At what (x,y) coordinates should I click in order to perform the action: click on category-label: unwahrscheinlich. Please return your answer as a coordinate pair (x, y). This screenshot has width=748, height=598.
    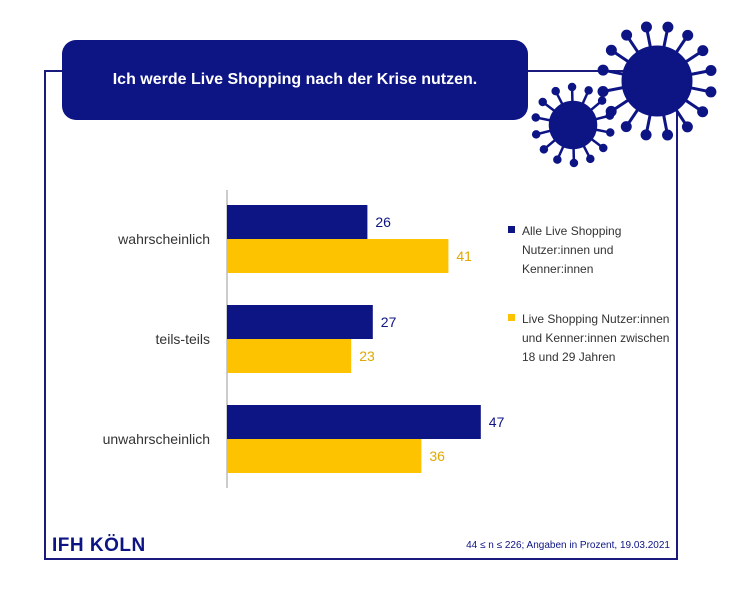
    Looking at the image, I should click on (156, 439).